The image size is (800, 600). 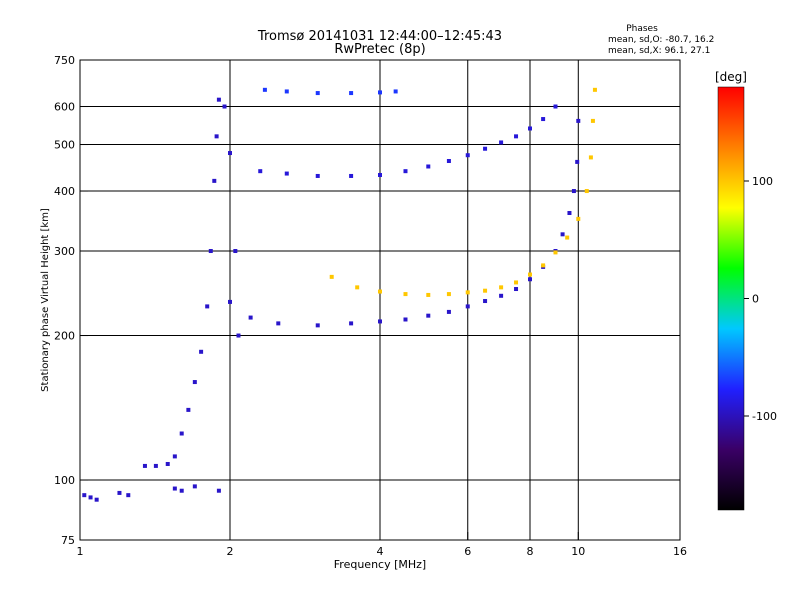 What do you see at coordinates (380, 564) in the screenshot?
I see `x-axis-label: Frequency [MHz]` at bounding box center [380, 564].